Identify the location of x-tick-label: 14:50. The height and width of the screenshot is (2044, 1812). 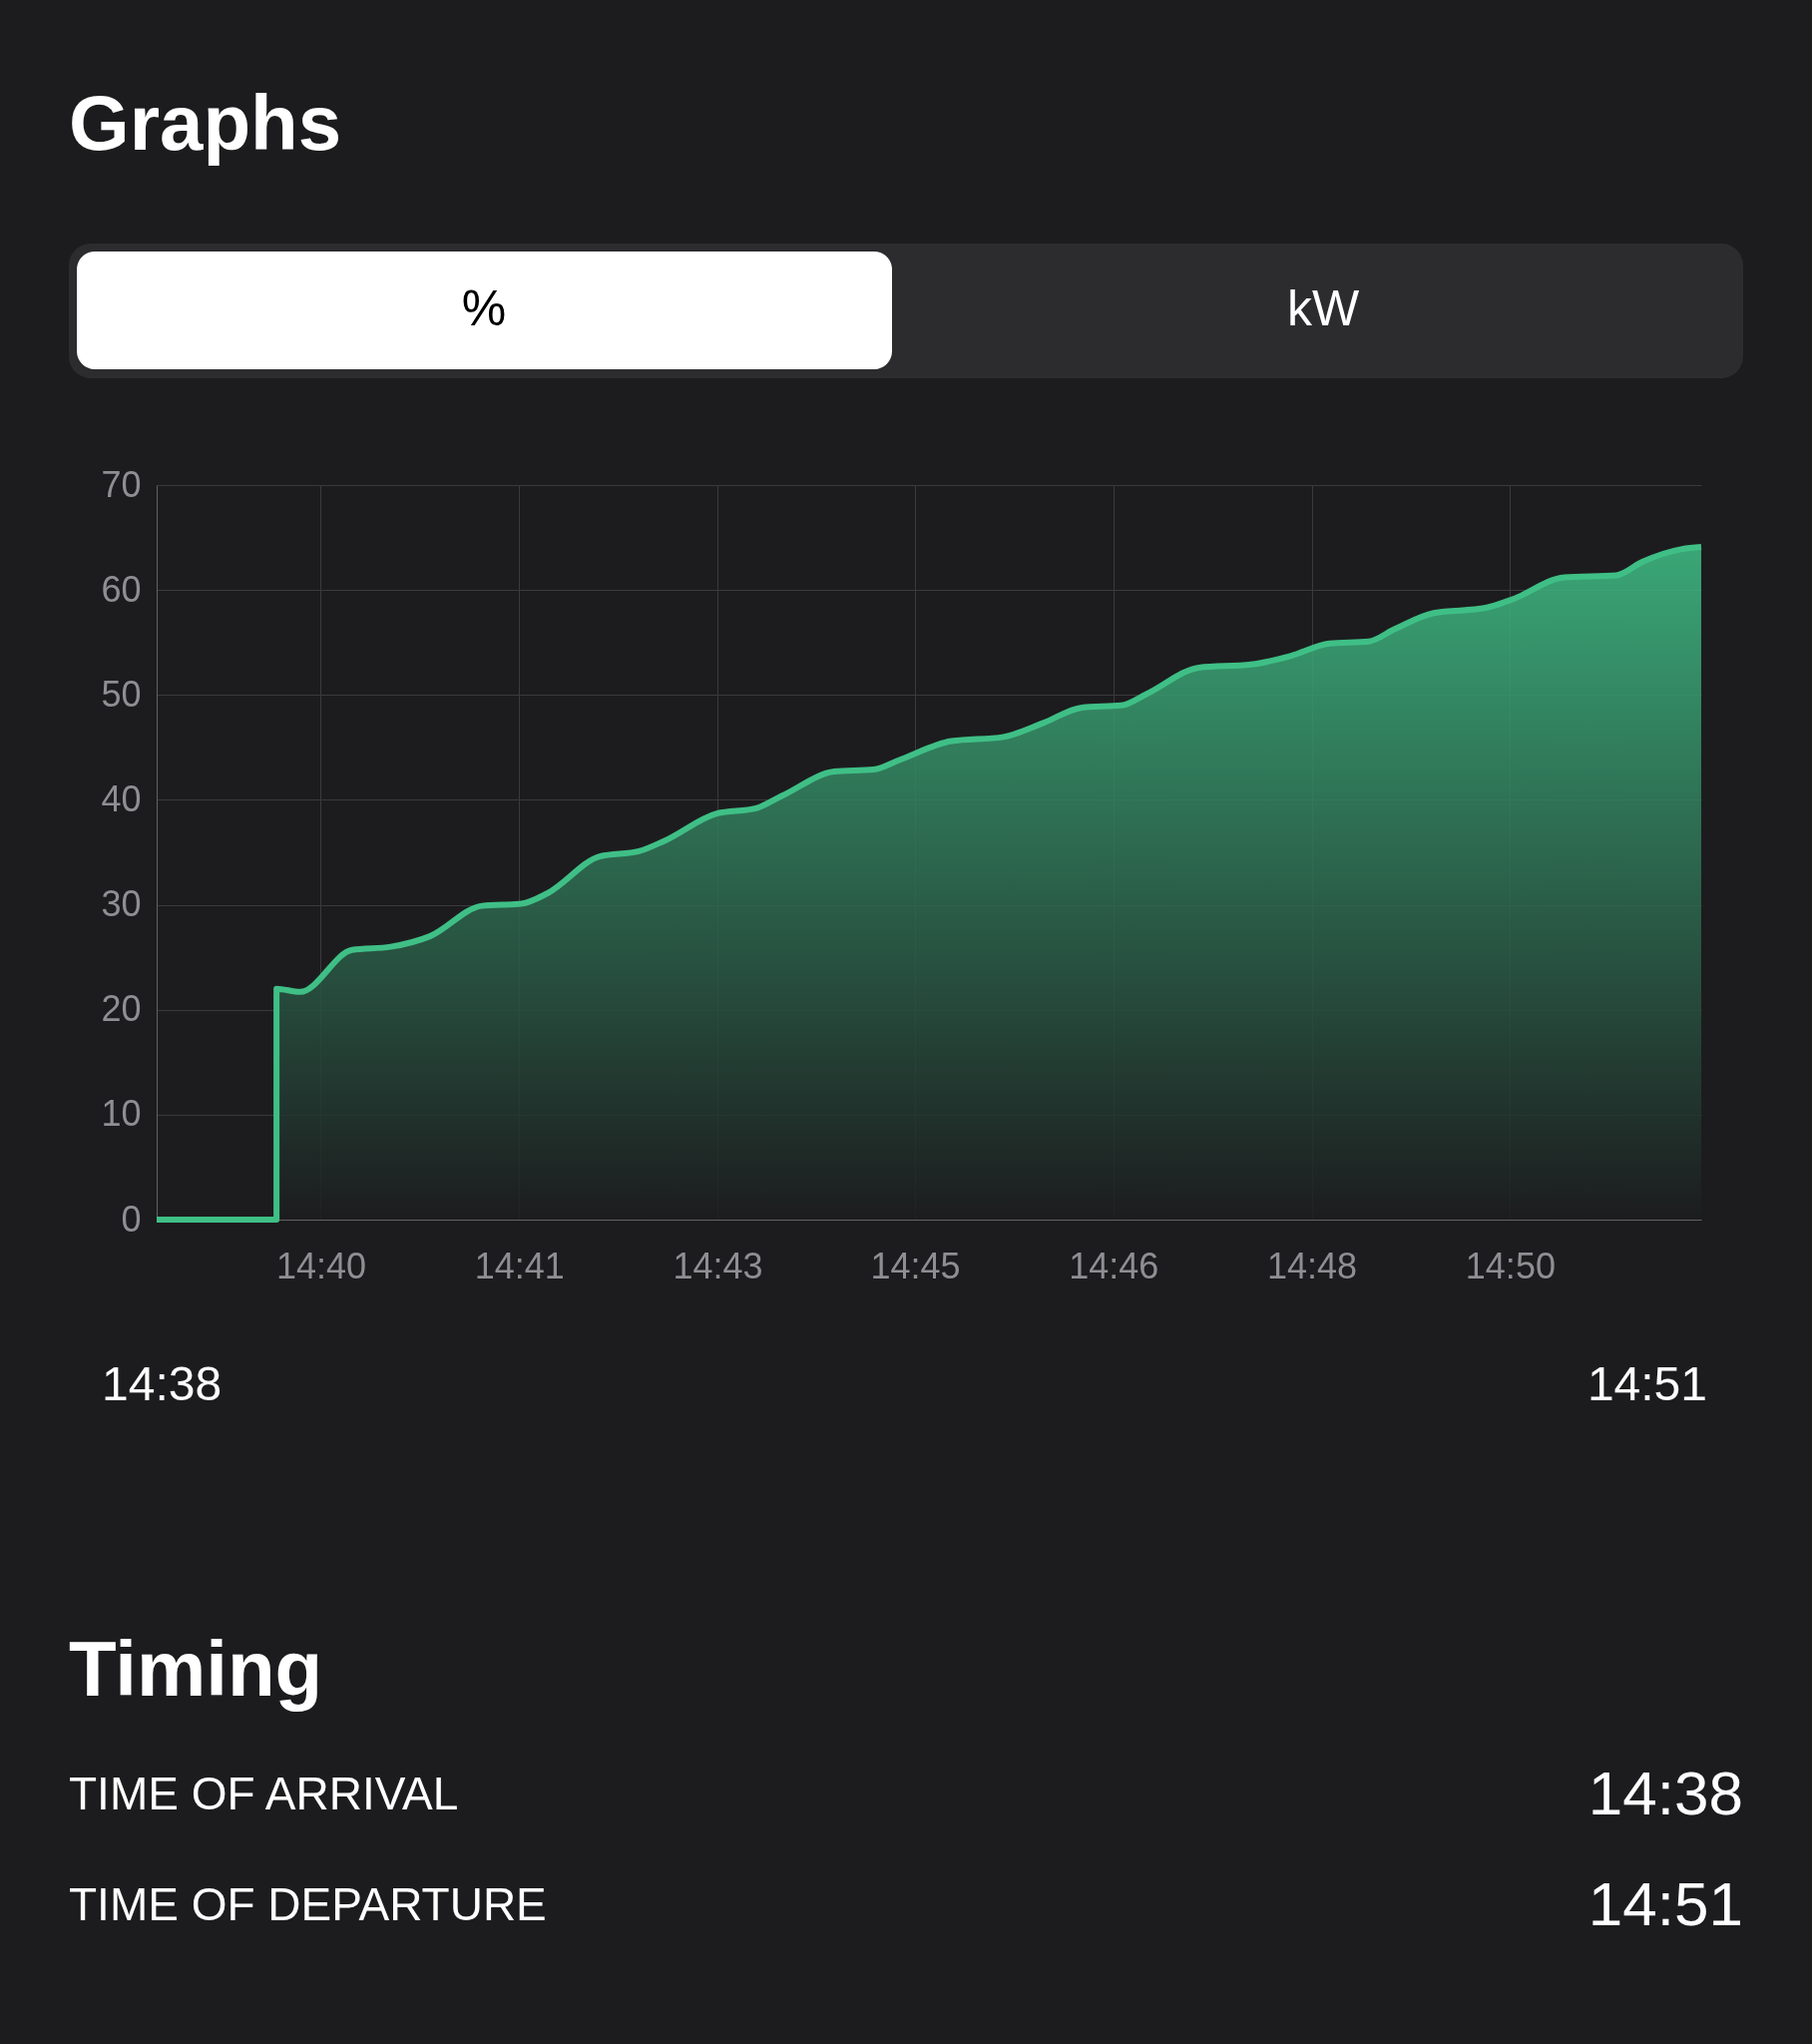
(1510, 1265).